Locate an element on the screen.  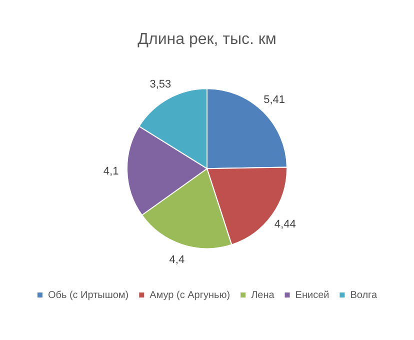
data-label: 5,41 is located at coordinates (275, 100).